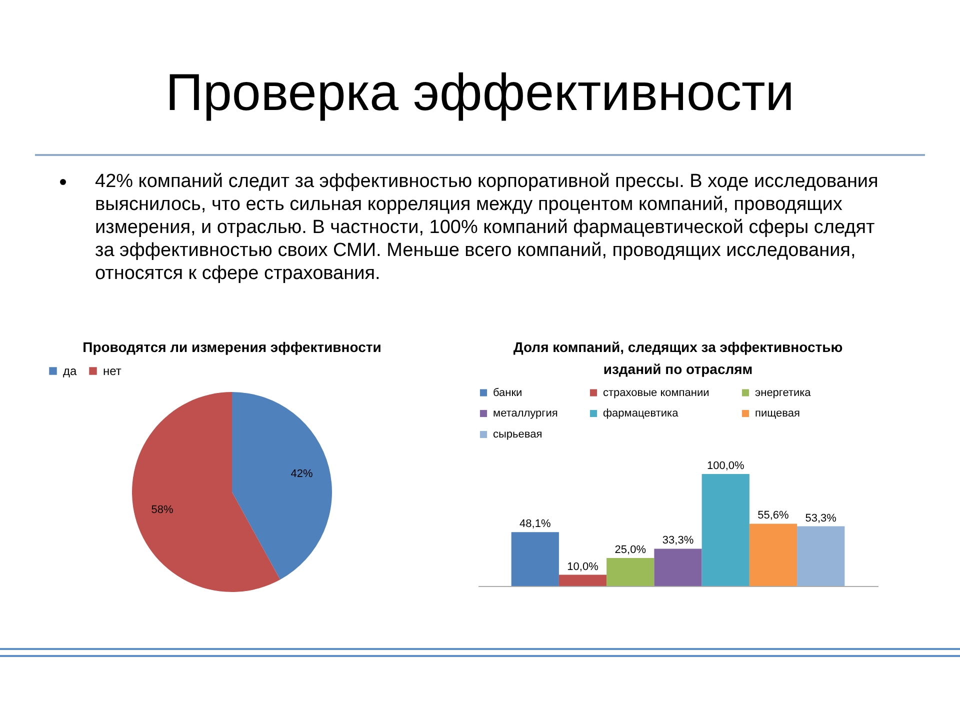 The height and width of the screenshot is (720, 960). What do you see at coordinates (783, 392) in the screenshot?
I see `legend-label: энергетика` at bounding box center [783, 392].